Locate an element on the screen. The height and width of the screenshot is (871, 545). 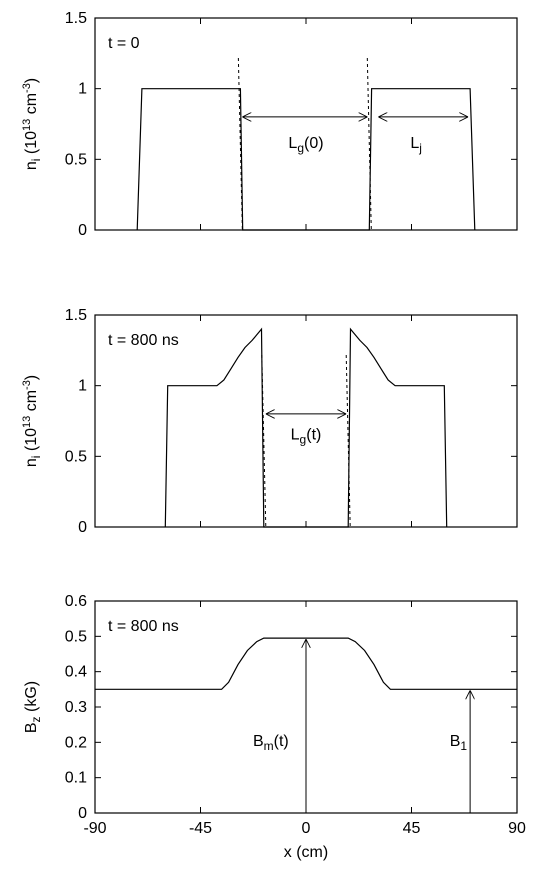
x-axis-title: x (cm) is located at coordinates (306, 852).